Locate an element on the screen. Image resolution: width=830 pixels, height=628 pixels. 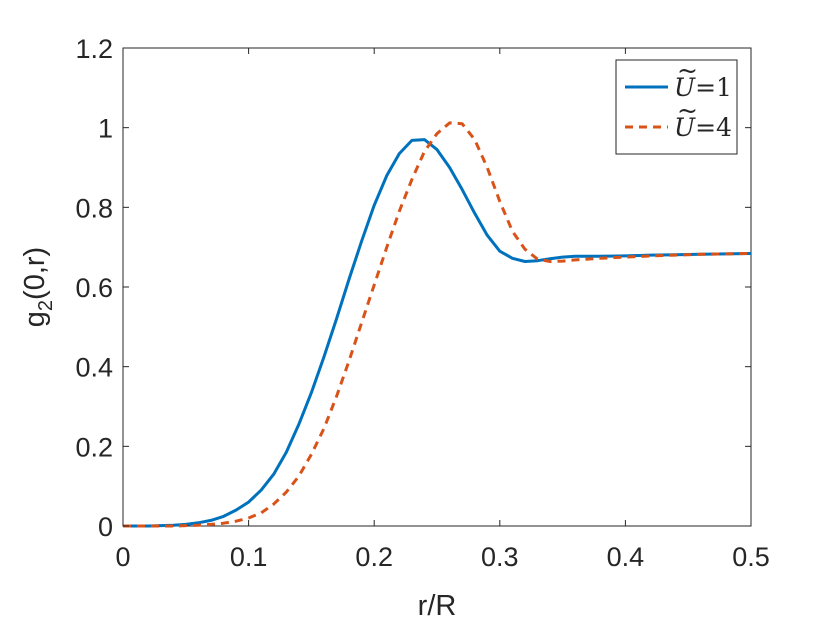
legend-box is located at coordinates (676, 107).